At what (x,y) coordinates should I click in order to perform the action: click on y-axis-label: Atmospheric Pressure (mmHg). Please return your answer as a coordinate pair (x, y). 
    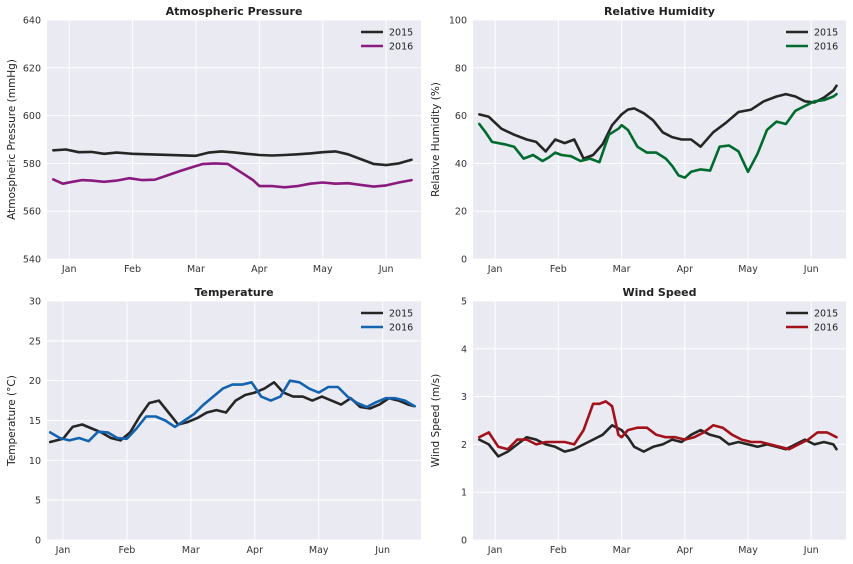
    Looking at the image, I should click on (12, 139).